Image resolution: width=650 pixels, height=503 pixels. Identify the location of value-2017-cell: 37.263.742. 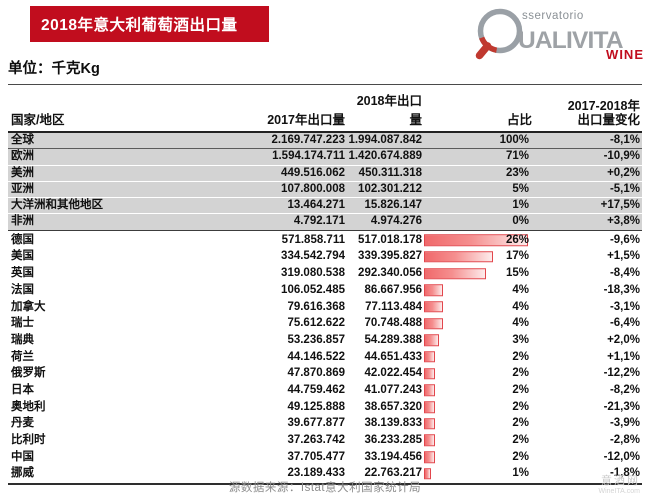
(316, 440).